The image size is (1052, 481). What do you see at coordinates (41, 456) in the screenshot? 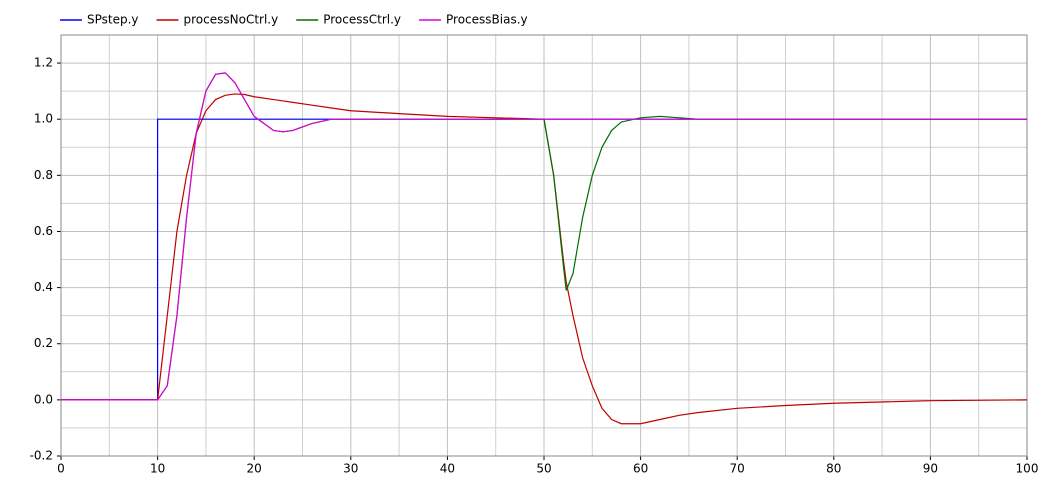
I see `y-tick-label: -0.2` at bounding box center [41, 456].